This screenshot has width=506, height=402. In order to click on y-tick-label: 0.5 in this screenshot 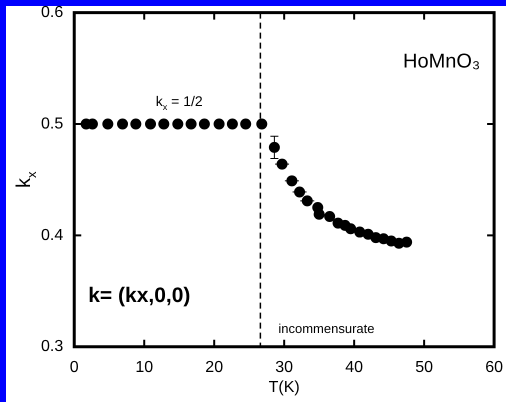, I will do `click(52, 123)`.